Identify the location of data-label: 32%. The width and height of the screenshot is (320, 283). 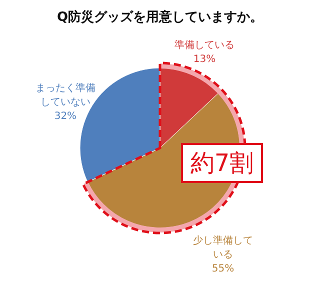
(65, 116).